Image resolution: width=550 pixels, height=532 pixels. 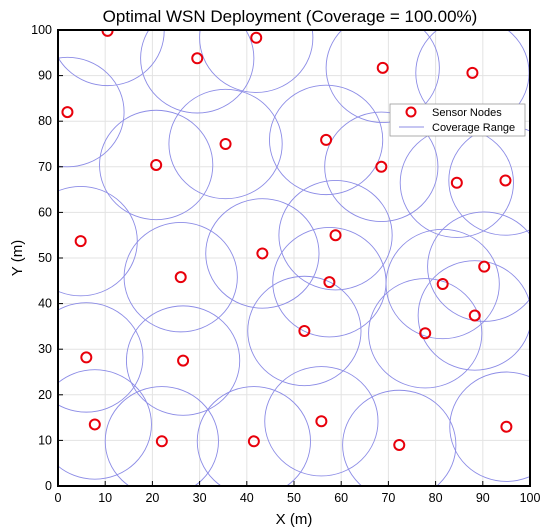 What do you see at coordinates (294, 519) in the screenshot?
I see `x-axis-label: X (m)` at bounding box center [294, 519].